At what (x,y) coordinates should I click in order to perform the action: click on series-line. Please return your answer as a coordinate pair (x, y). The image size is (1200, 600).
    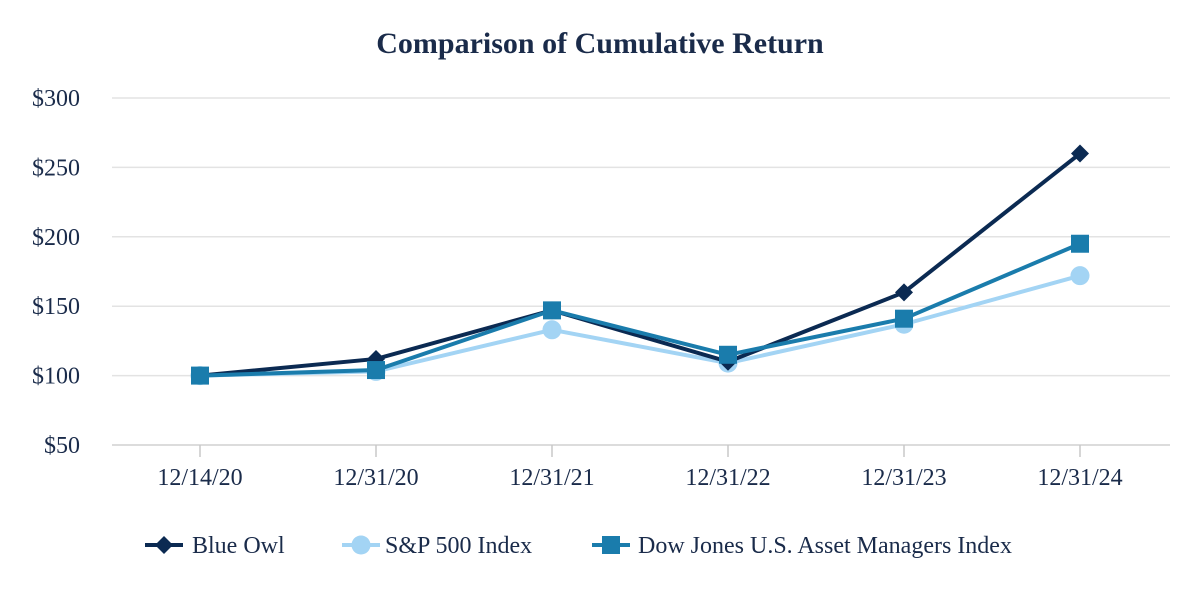
    Looking at the image, I should click on (640, 325).